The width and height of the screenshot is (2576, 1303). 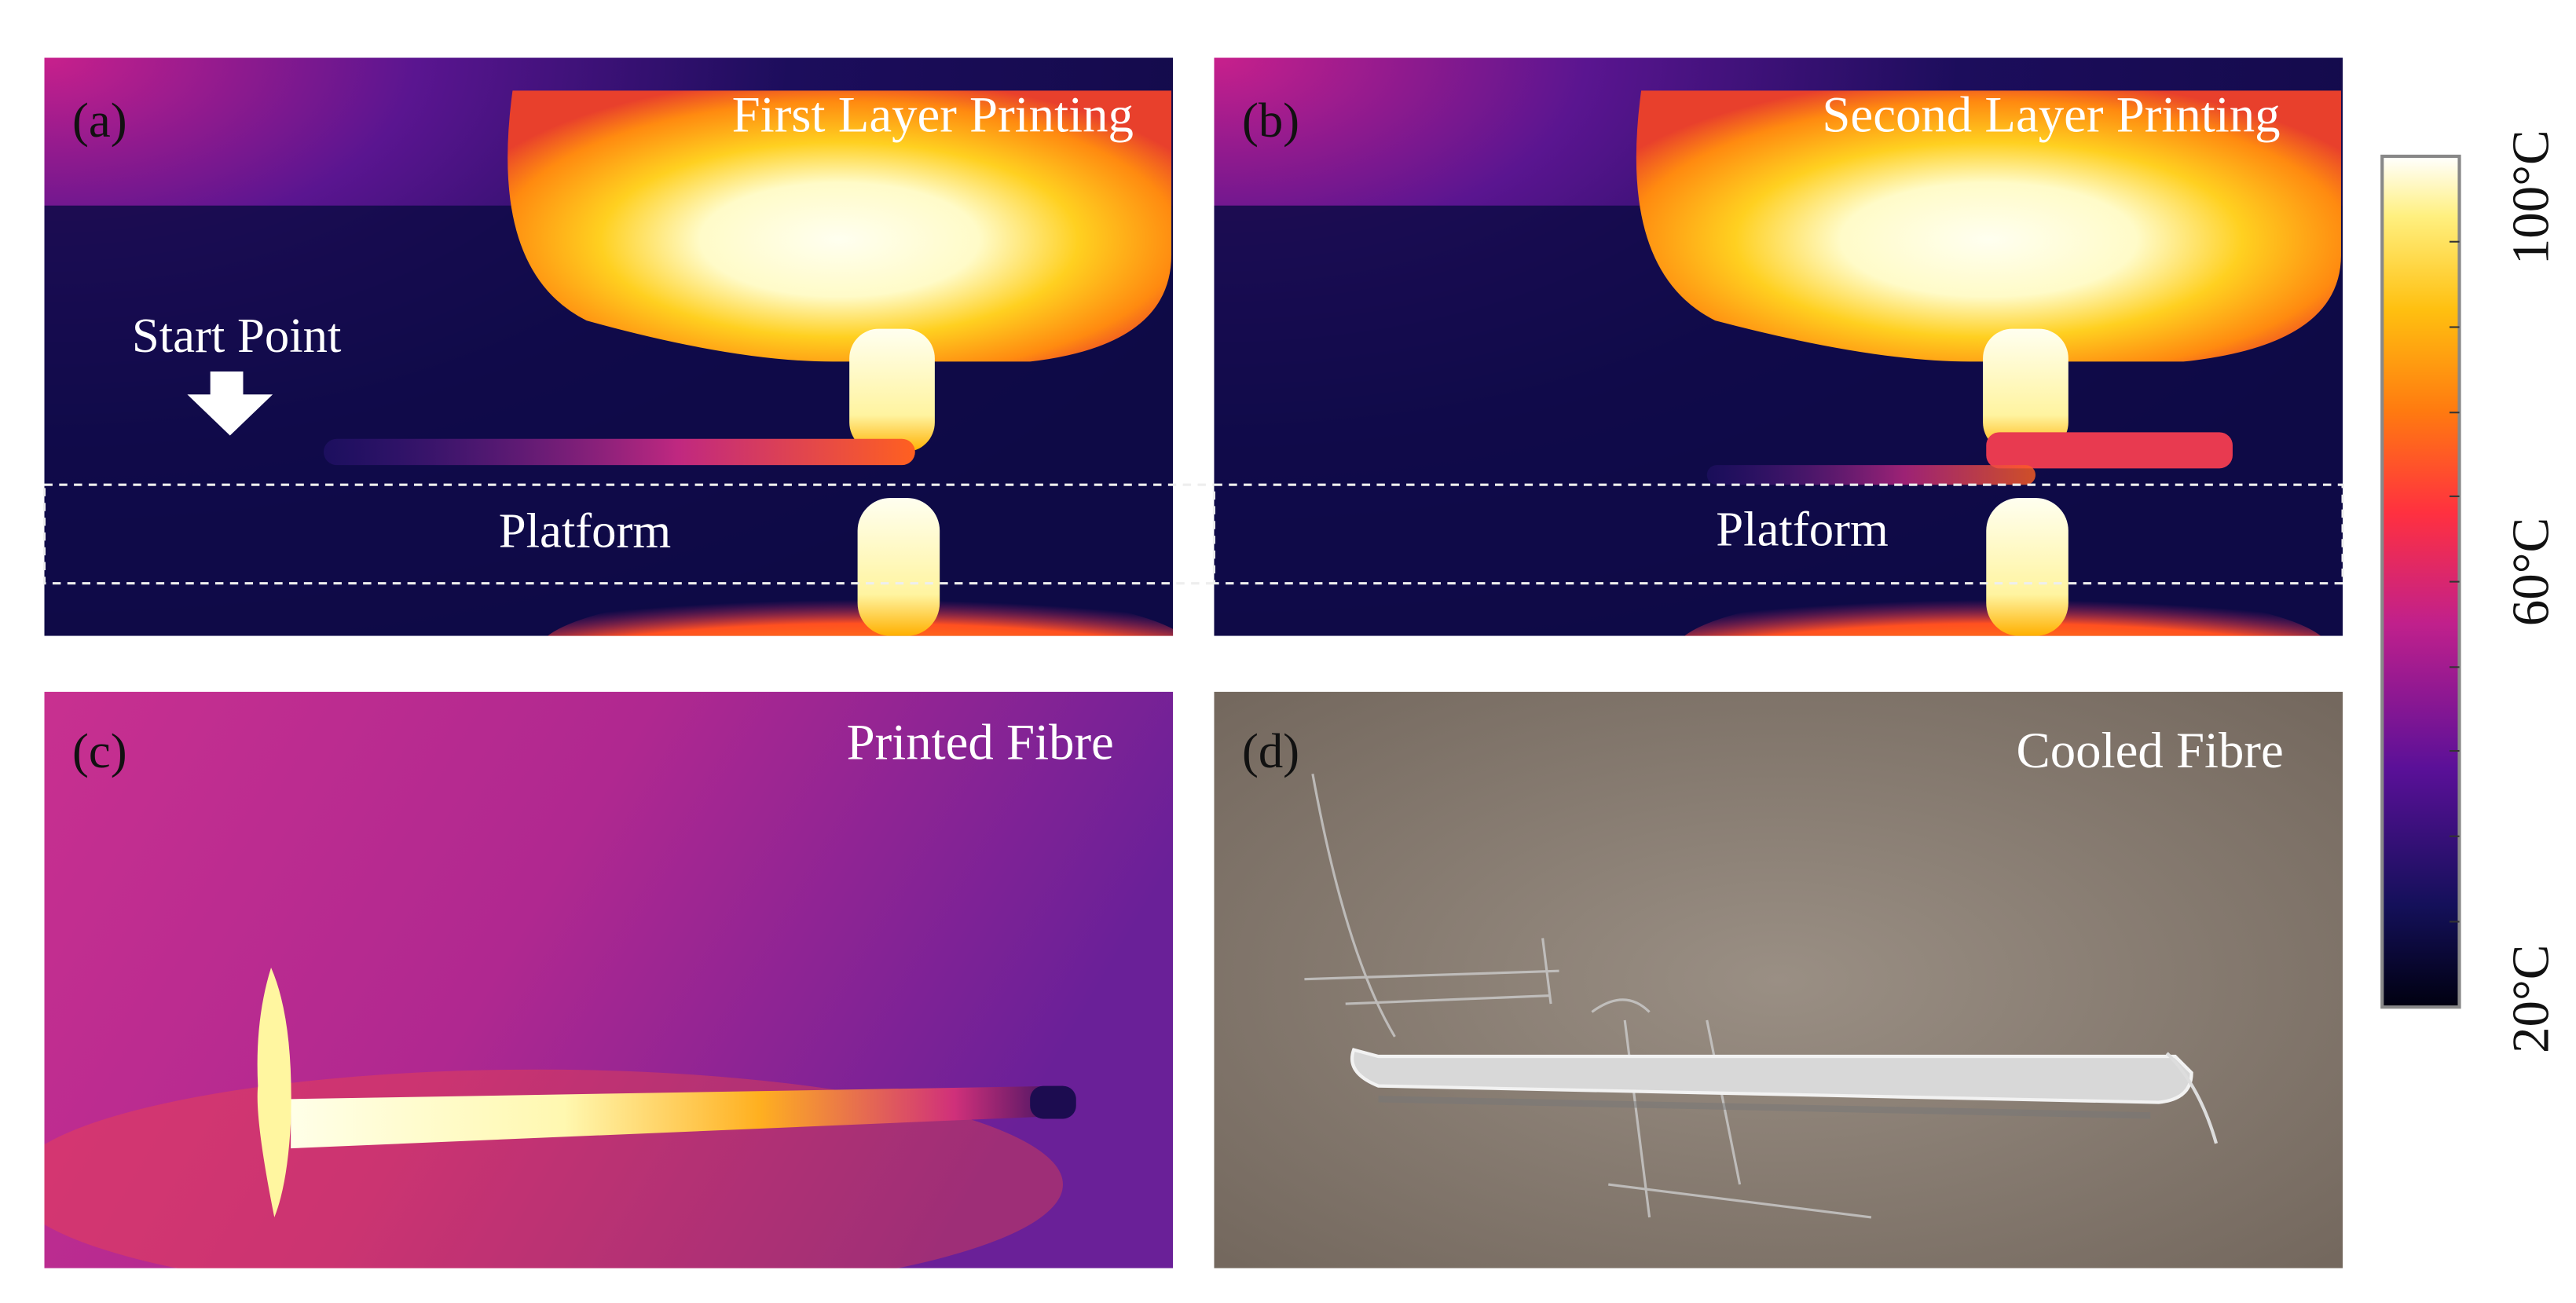 I want to click on printed-fibre, so click(x=681, y=1117).